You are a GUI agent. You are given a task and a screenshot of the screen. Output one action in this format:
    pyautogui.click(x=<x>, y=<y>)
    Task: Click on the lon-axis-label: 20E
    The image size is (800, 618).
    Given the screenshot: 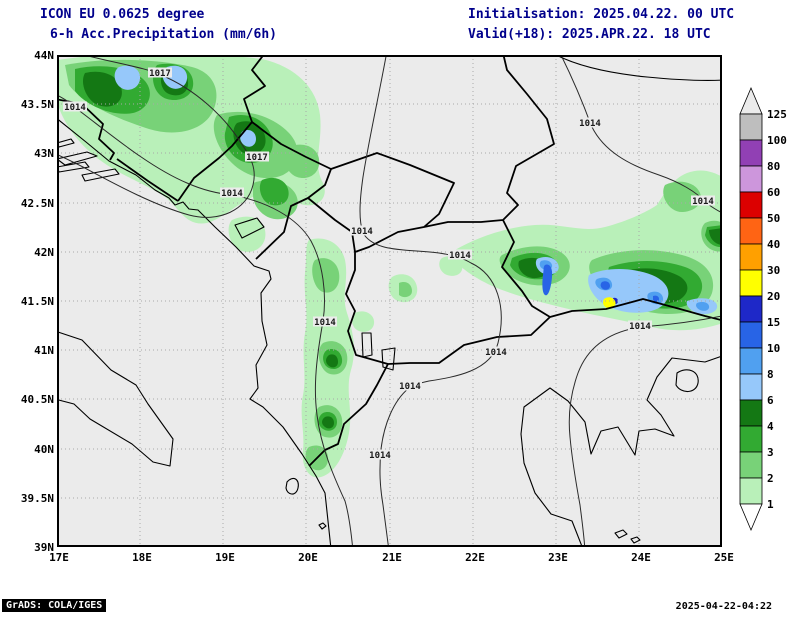 What is the action you would take?
    pyautogui.click(x=308, y=557)
    